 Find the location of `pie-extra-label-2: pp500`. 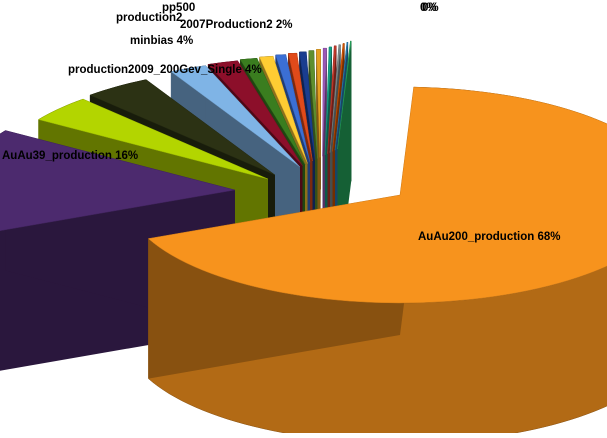

pie-extra-label-2: pp500 is located at coordinates (178, 8).